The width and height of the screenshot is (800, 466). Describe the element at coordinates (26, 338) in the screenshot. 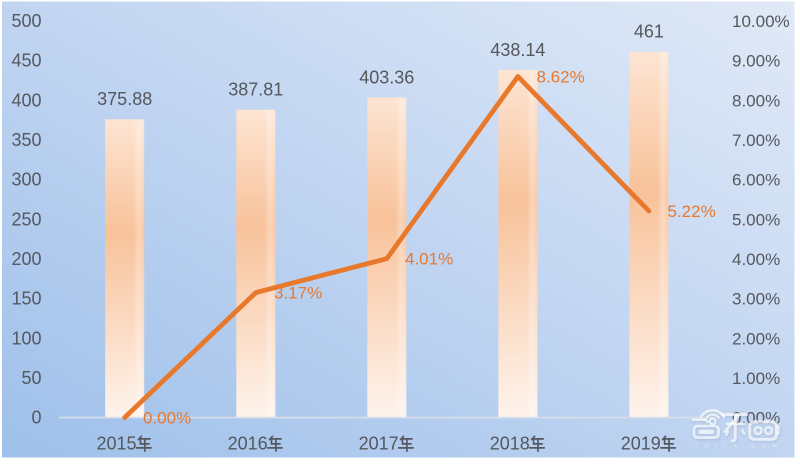

I see `svg-text: 100` at that location.